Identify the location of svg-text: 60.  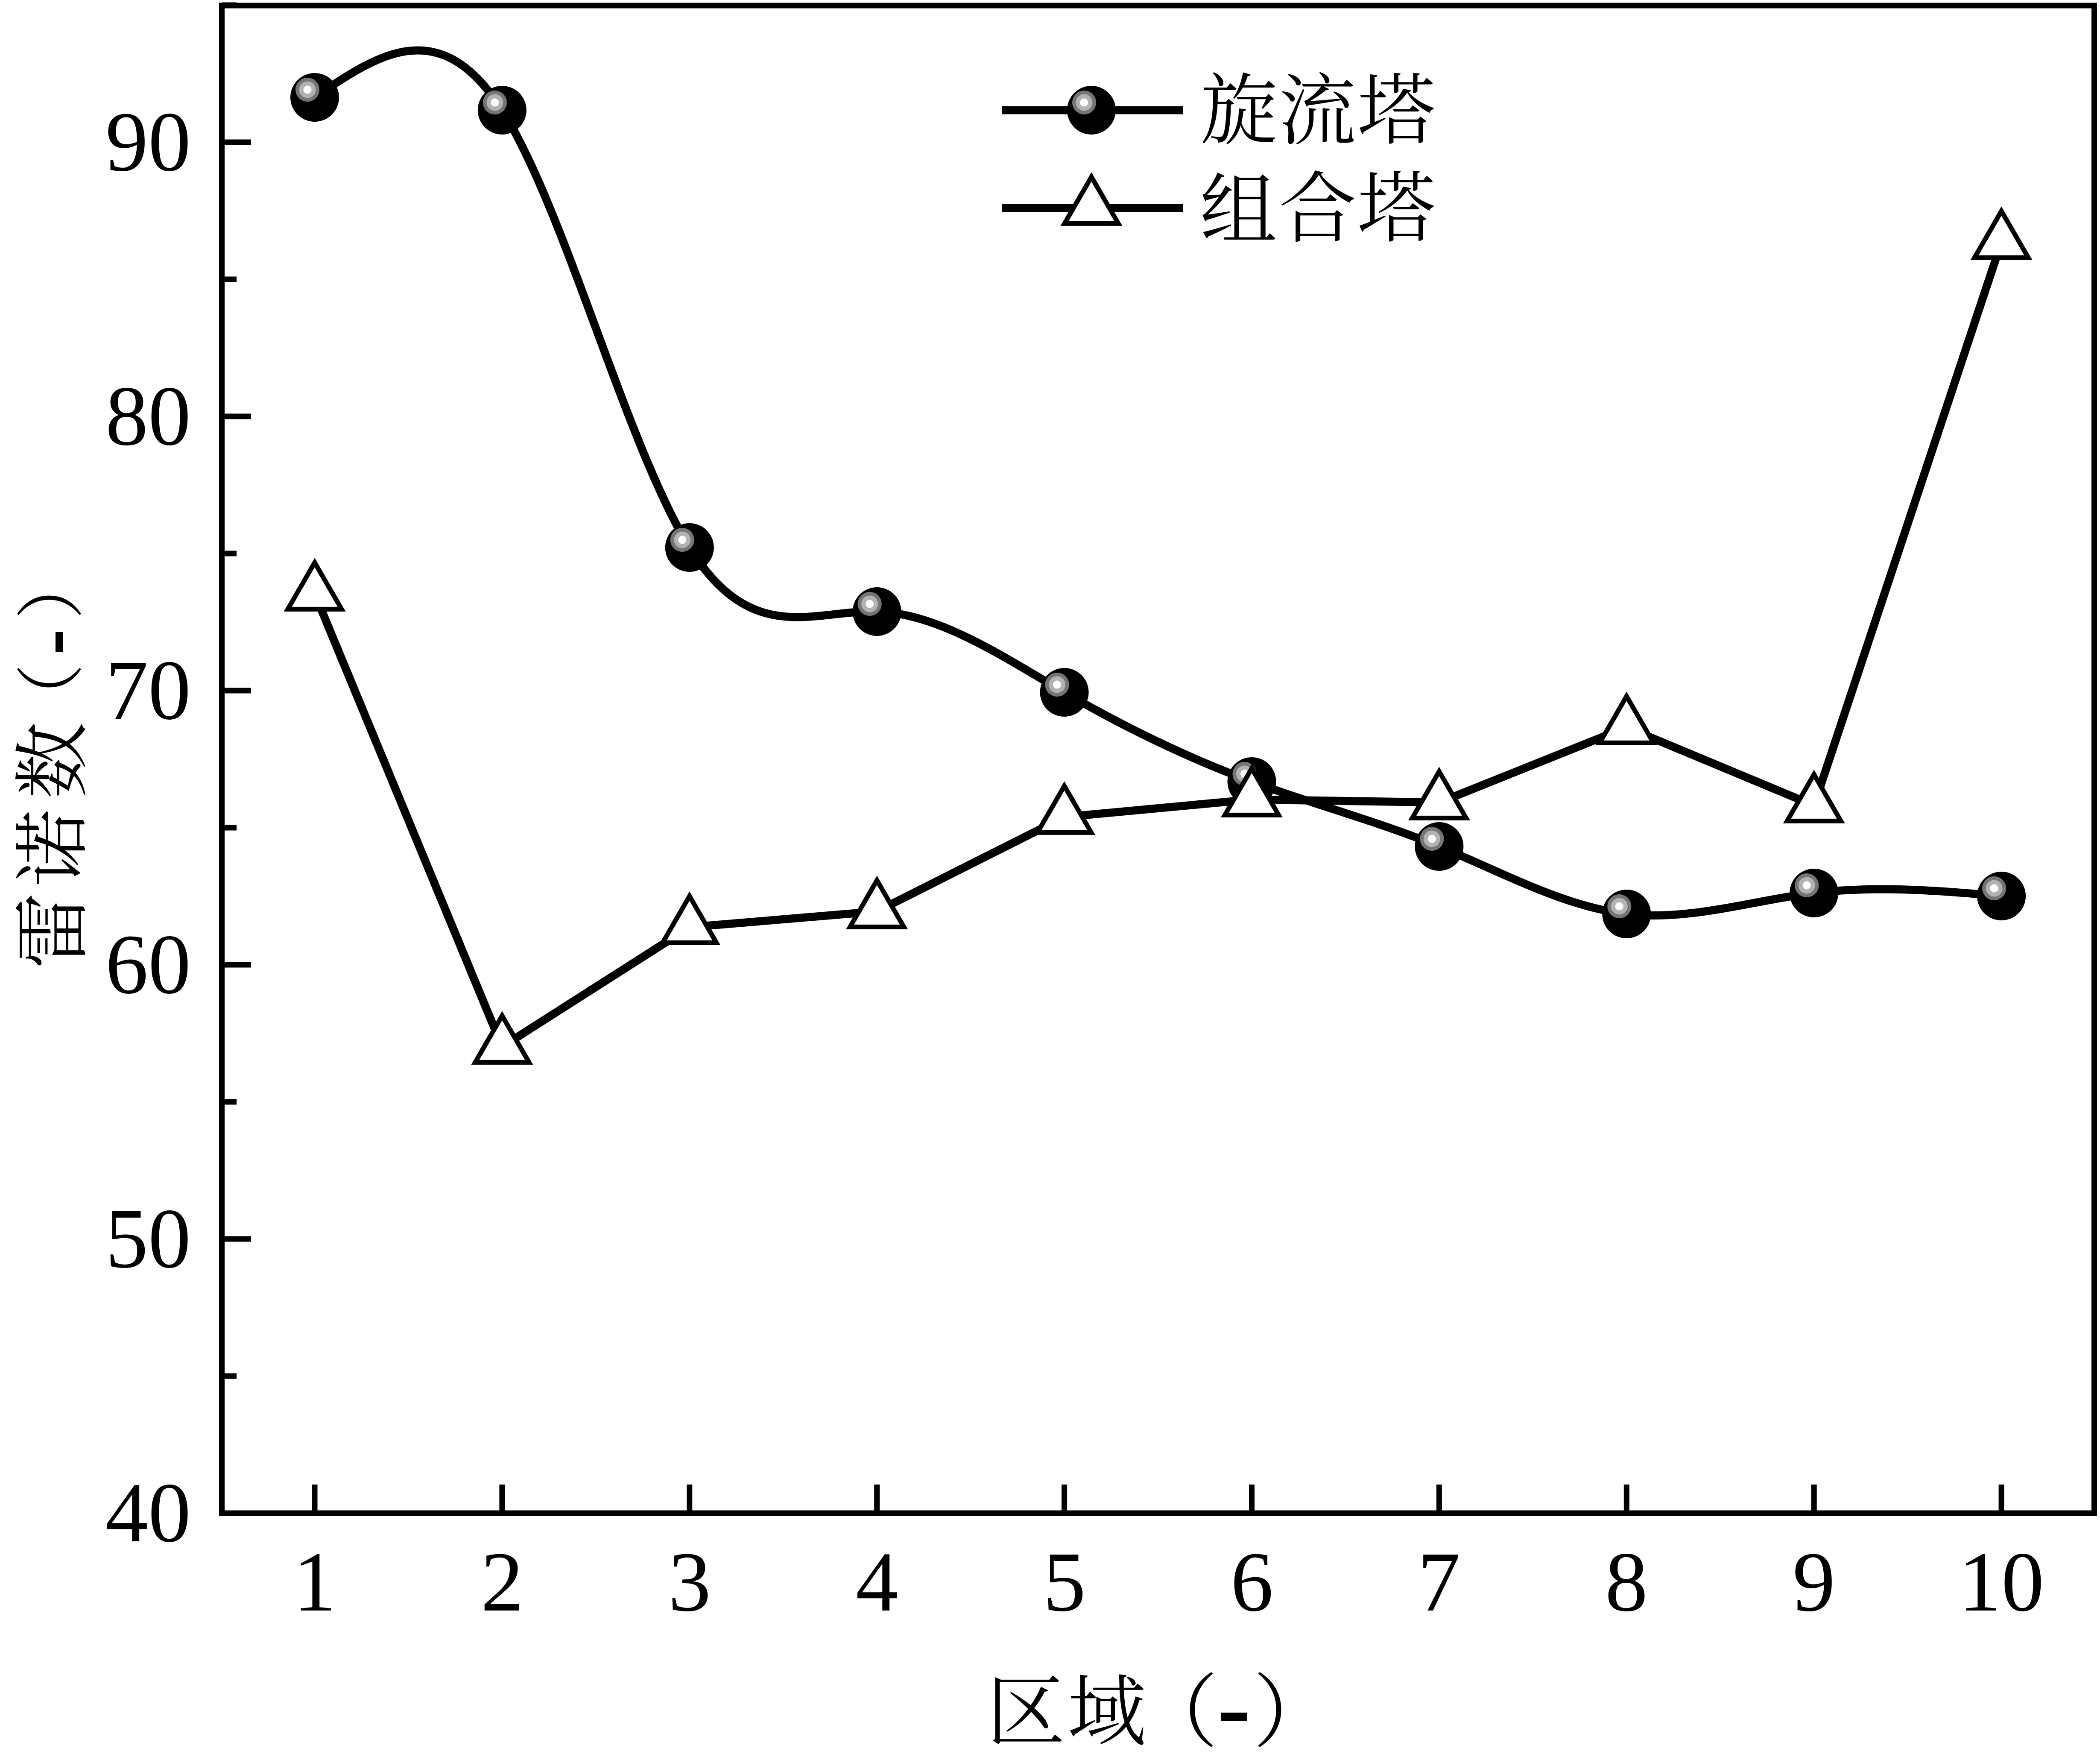
(148, 964).